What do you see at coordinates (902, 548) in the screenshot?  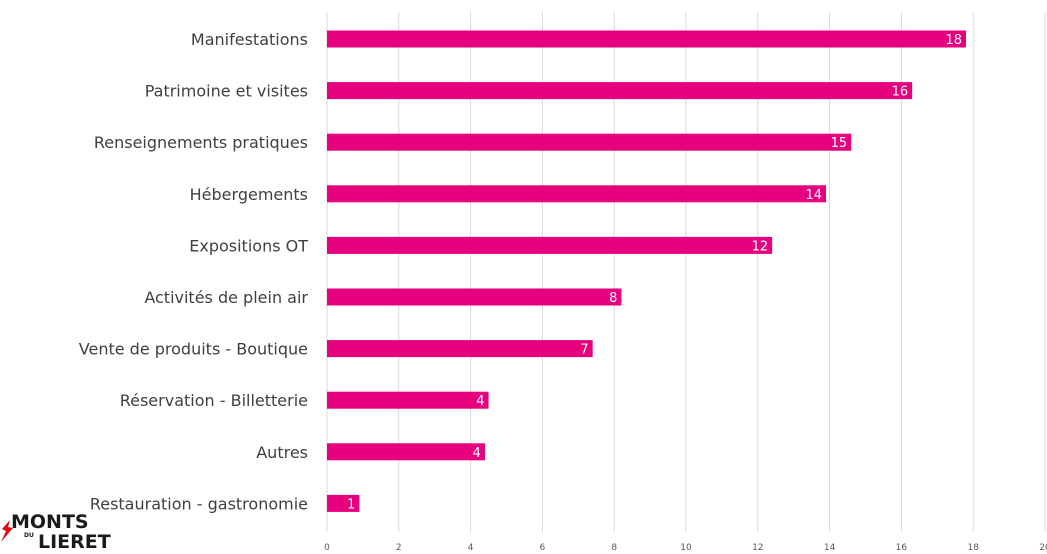 I see `x-tick-label: 16` at bounding box center [902, 548].